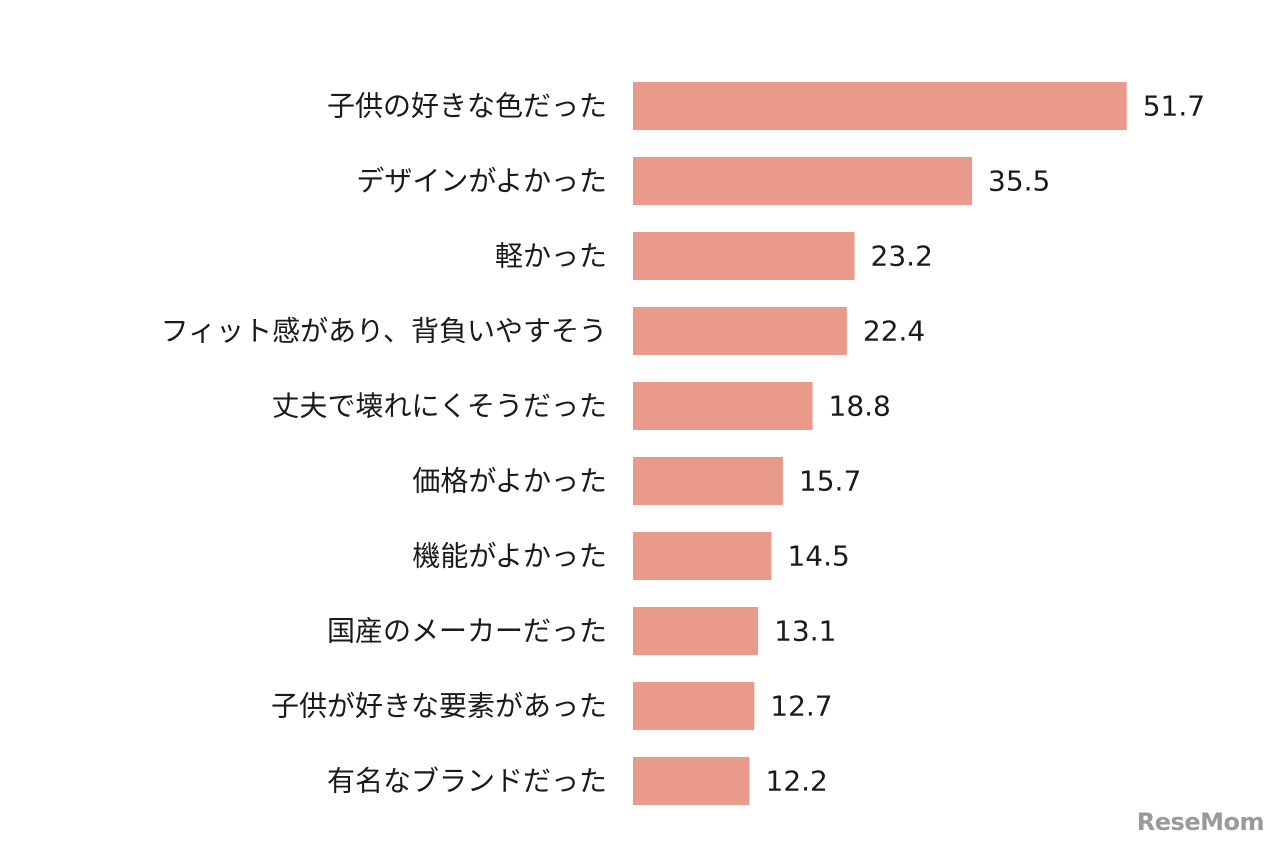 The image size is (1280, 846). I want to click on value-label-7: 13.1, so click(805, 631).